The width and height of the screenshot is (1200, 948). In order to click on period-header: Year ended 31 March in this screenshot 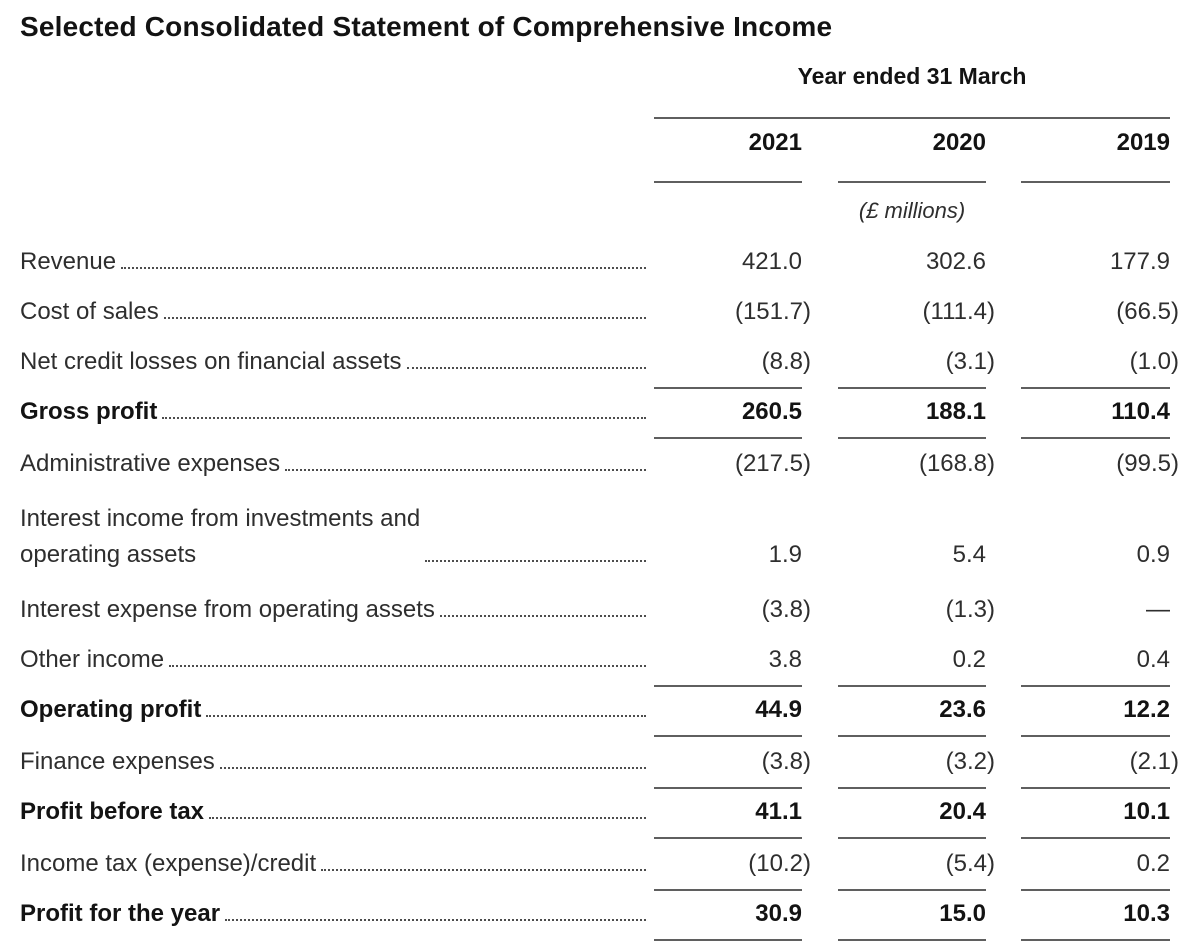, I will do `click(912, 76)`.